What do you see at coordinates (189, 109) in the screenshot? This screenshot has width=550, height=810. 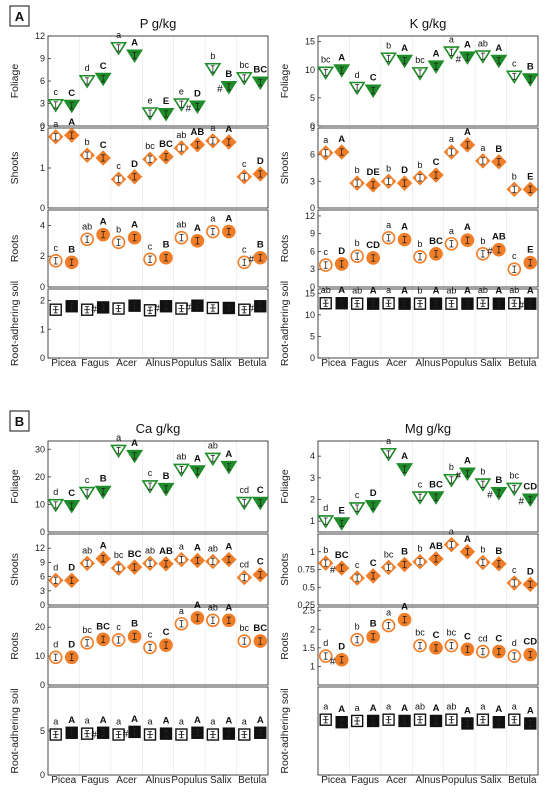 I see `hash-mark: #` at bounding box center [189, 109].